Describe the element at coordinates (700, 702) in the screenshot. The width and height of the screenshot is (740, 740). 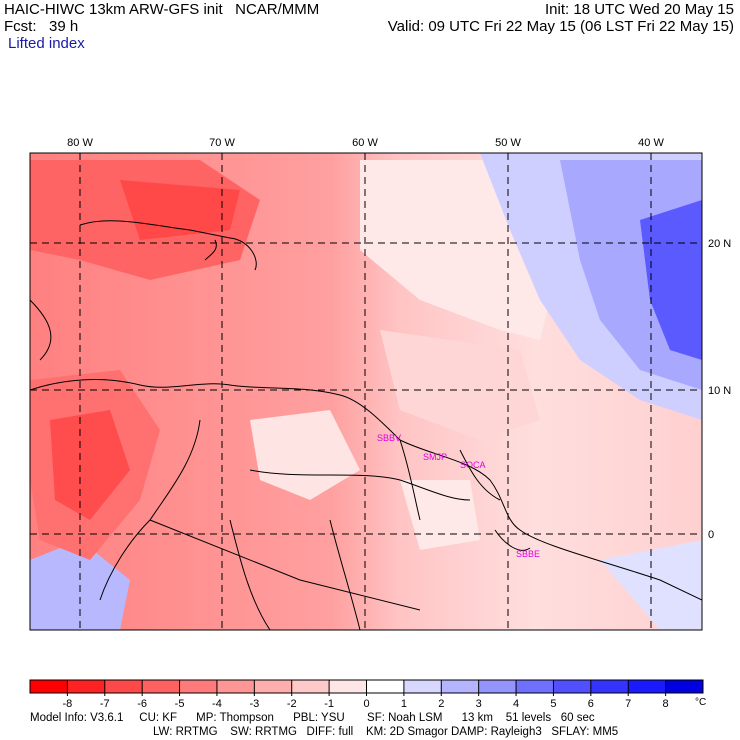
I see `colorbar-unit: °C` at that location.